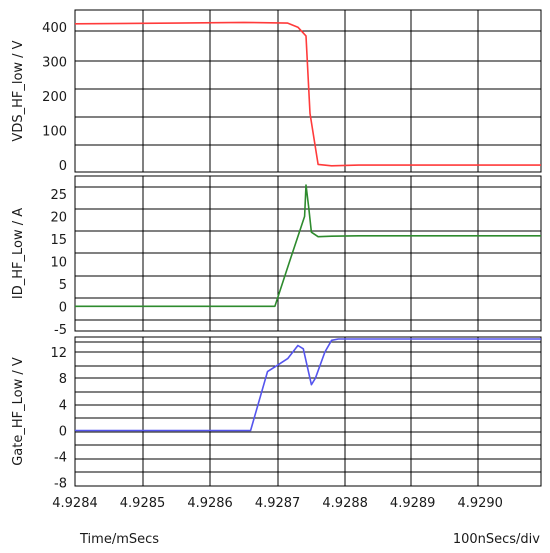 The image size is (550, 553). Describe the element at coordinates (119, 539) in the screenshot. I see `x-axis-label: Time/mSecs` at that location.